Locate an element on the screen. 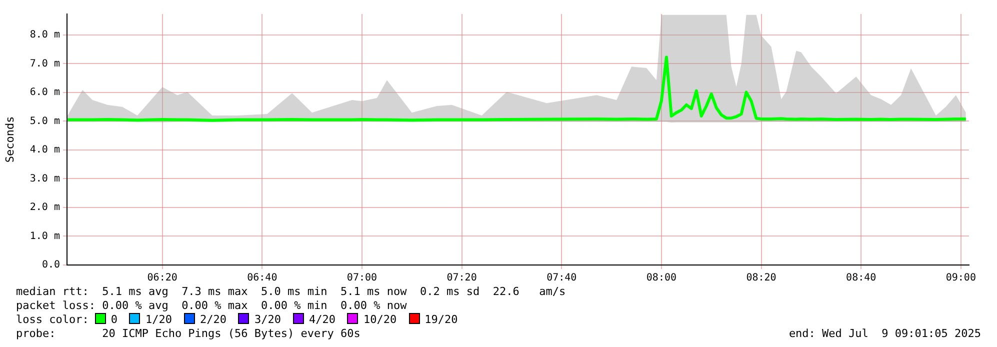 This screenshot has height=347, width=997. text: end: Wed Jul 9 09:01:05 2025 is located at coordinates (884, 333).